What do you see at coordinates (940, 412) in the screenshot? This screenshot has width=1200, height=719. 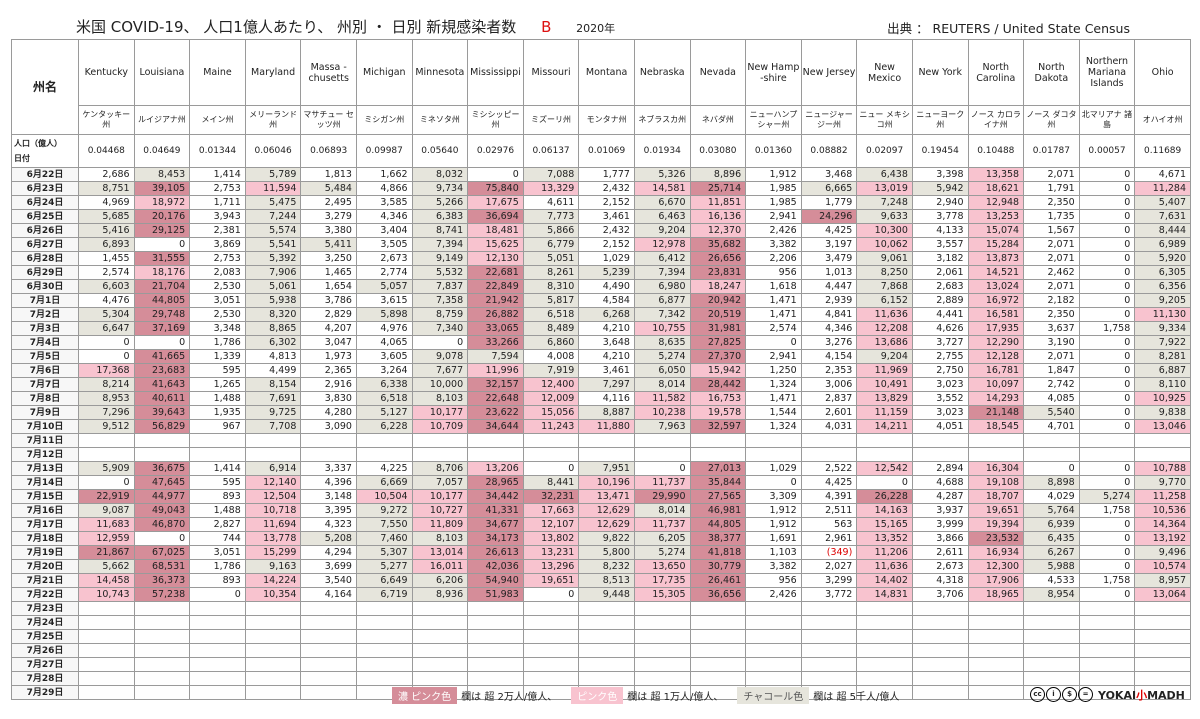 I see `value-cell: 3,023` at bounding box center [940, 412].